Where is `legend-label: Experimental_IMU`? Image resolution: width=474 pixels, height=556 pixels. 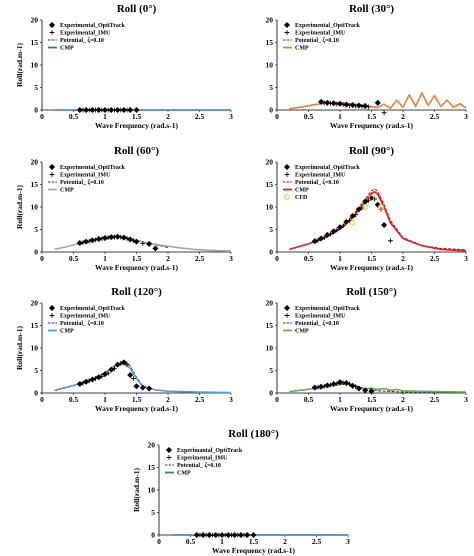
legend-label: Experimental_IMU is located at coordinates (85, 34).